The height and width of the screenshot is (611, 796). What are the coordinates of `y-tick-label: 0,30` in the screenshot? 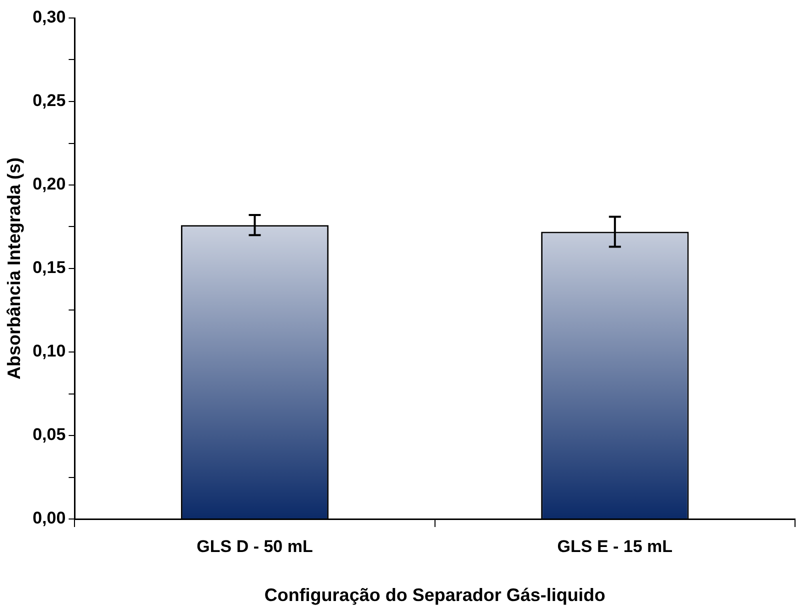 It's located at (49, 17).